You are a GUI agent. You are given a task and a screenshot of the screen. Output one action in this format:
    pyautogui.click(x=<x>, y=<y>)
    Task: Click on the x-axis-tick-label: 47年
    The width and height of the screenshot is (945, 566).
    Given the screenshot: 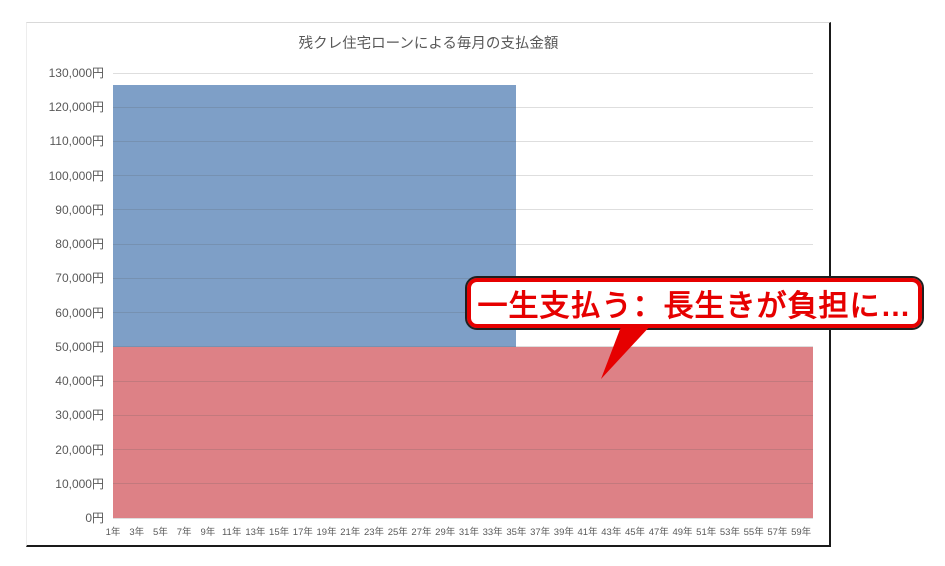 What is the action you would take?
    pyautogui.click(x=658, y=532)
    